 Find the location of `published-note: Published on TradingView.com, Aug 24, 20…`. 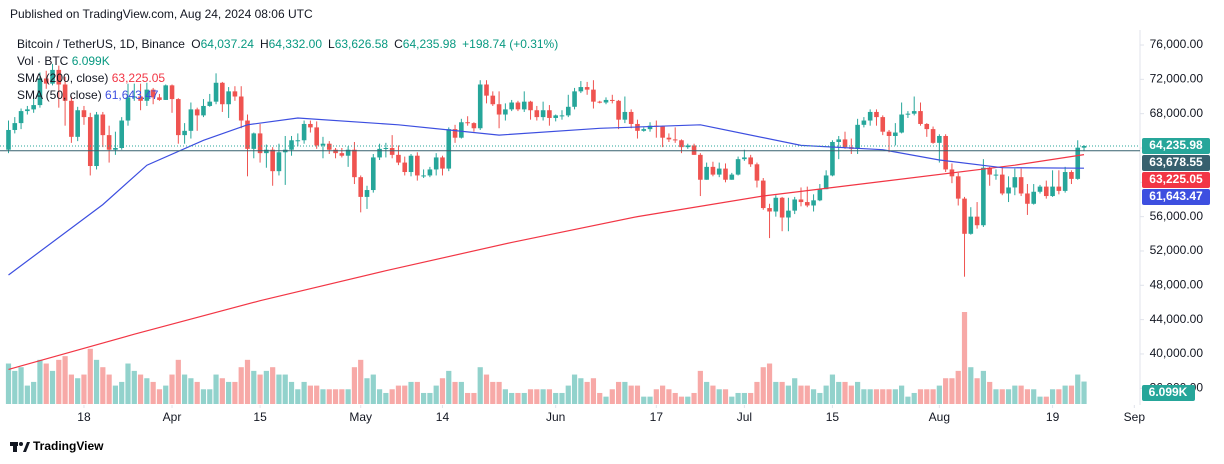

published-note: Published on TradingView.com, Aug 24, 20… is located at coordinates (161, 14).